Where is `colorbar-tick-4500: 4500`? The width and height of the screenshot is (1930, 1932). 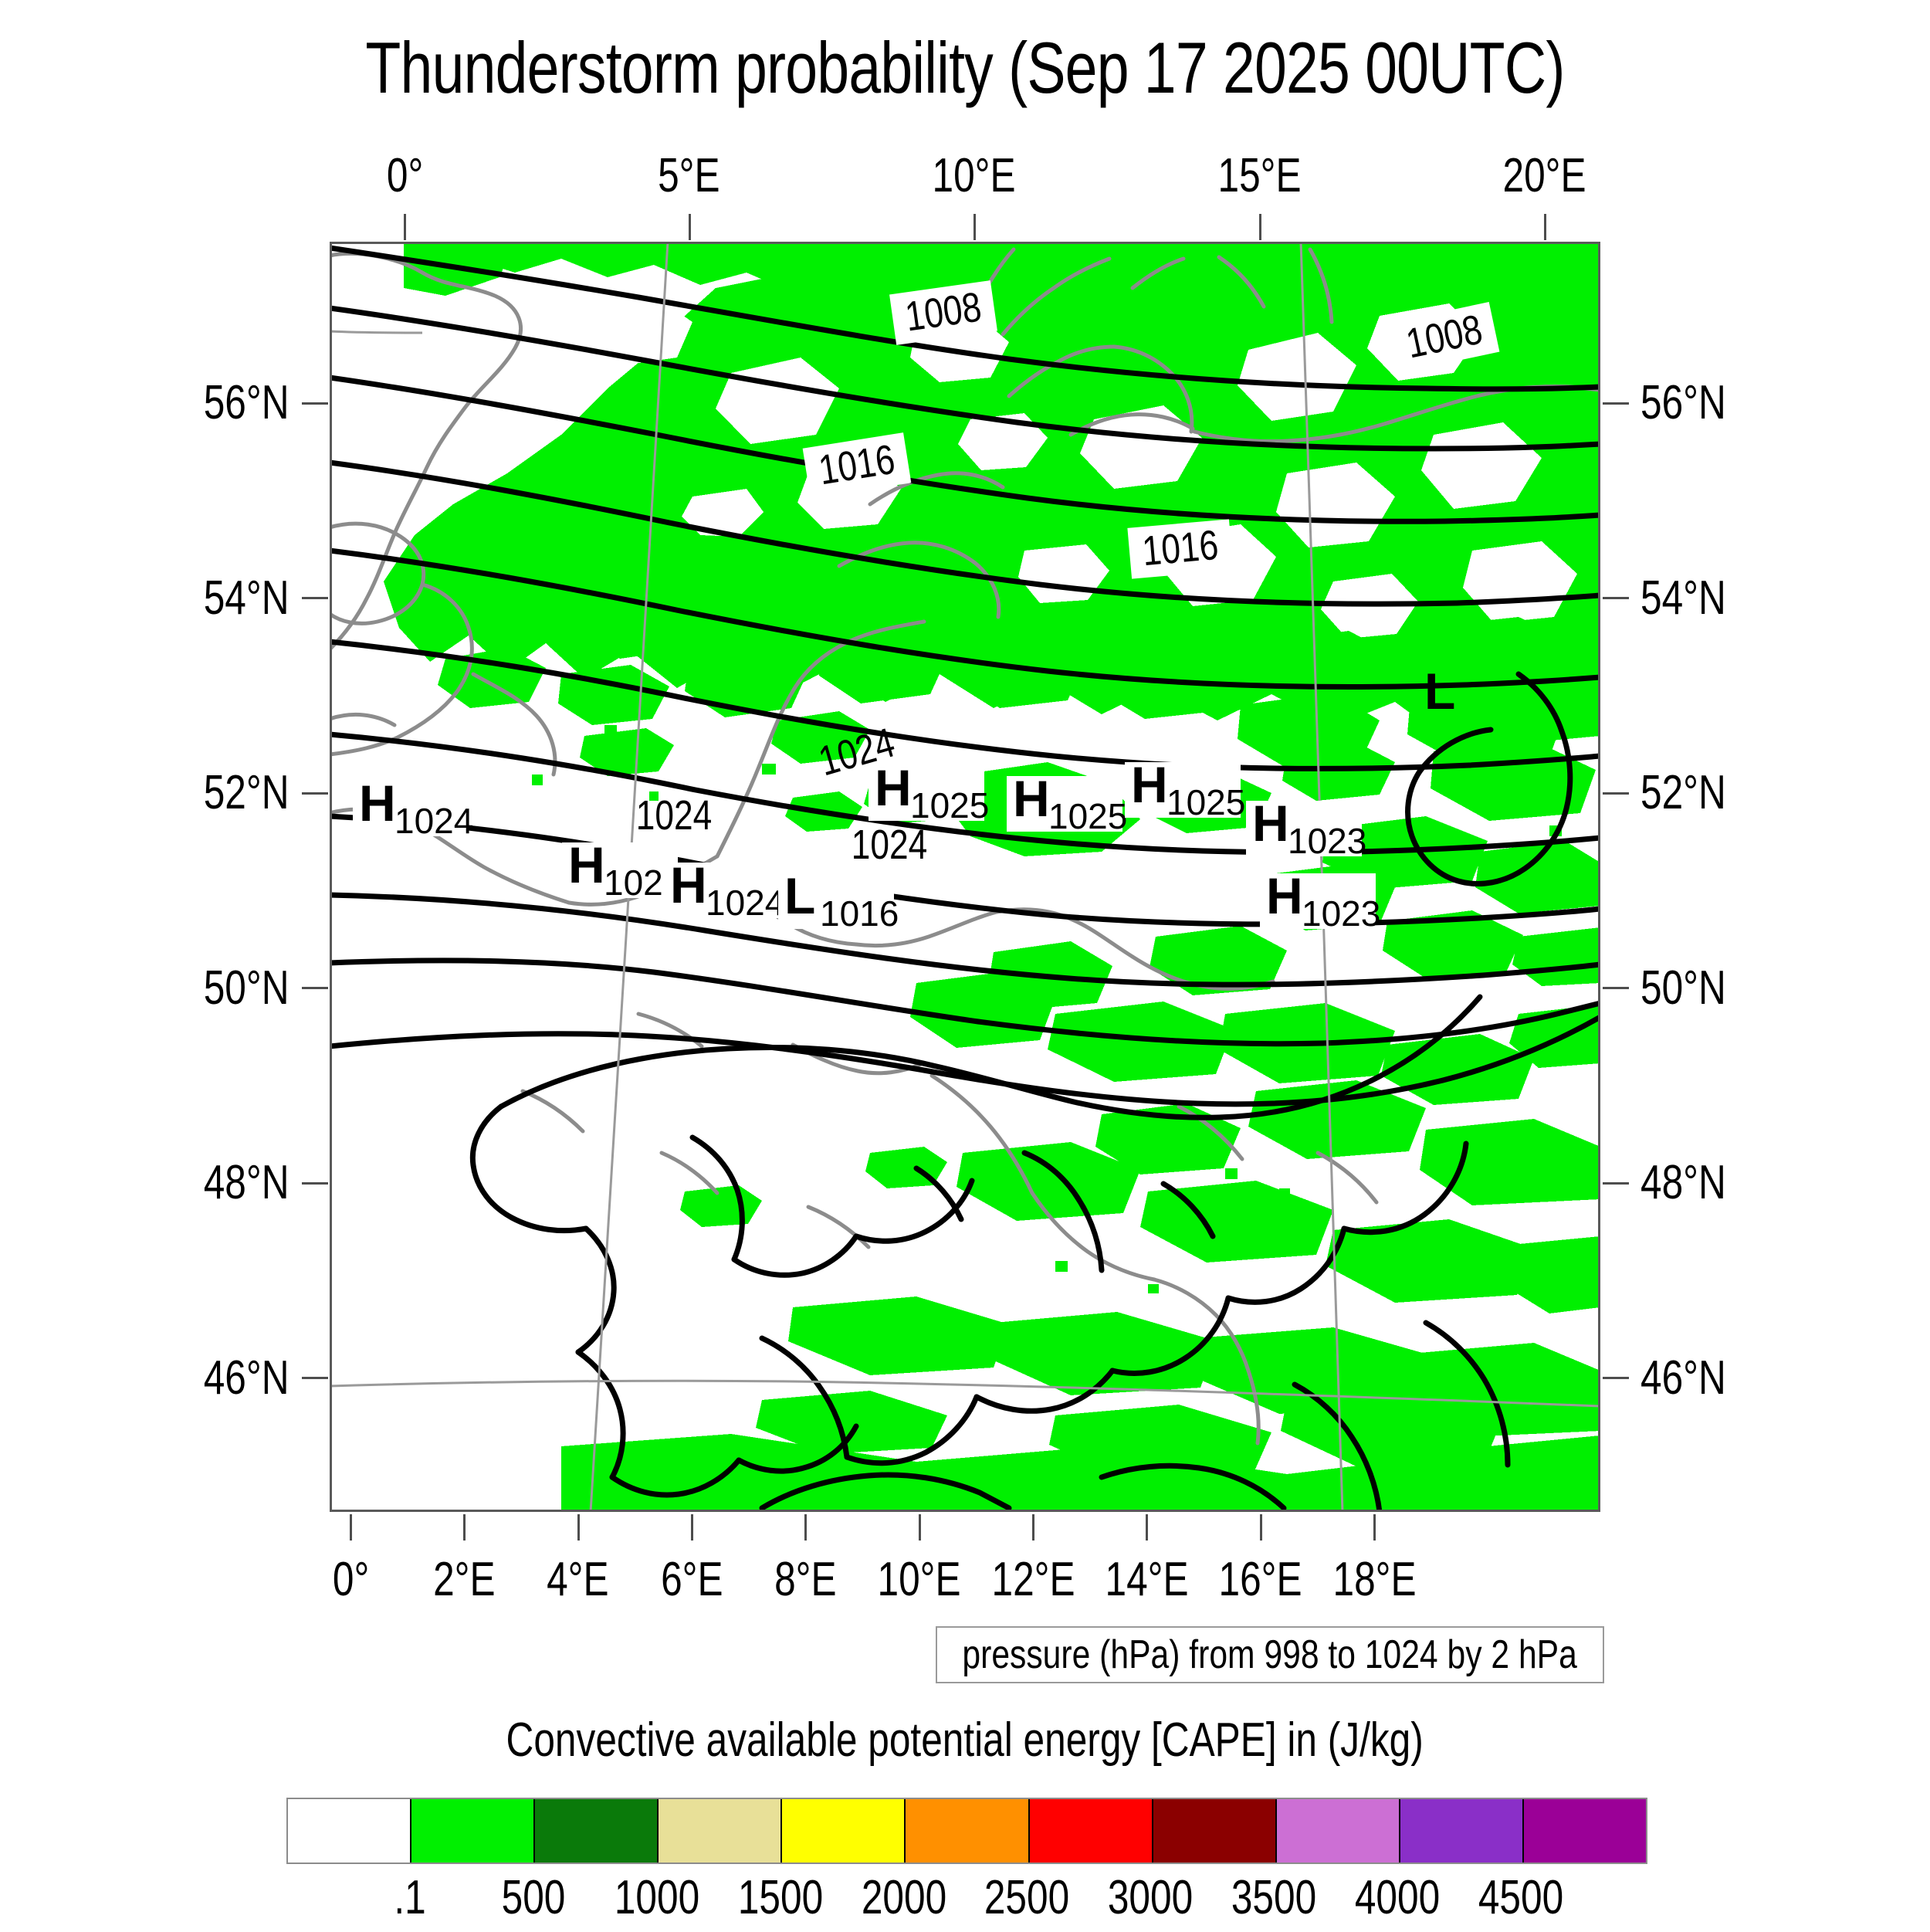
colorbar-tick-4500: 4500 is located at coordinates (1521, 1897).